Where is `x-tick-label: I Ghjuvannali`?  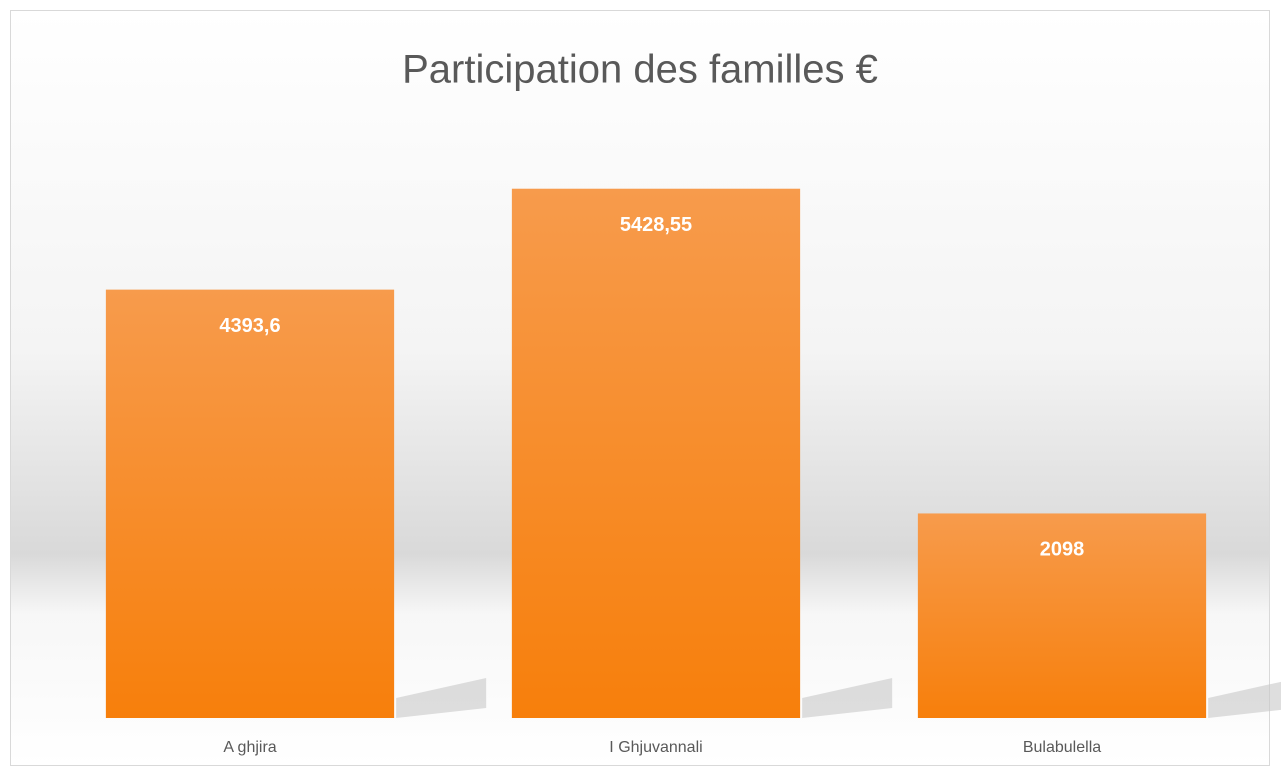 x-tick-label: I Ghjuvannali is located at coordinates (655, 747).